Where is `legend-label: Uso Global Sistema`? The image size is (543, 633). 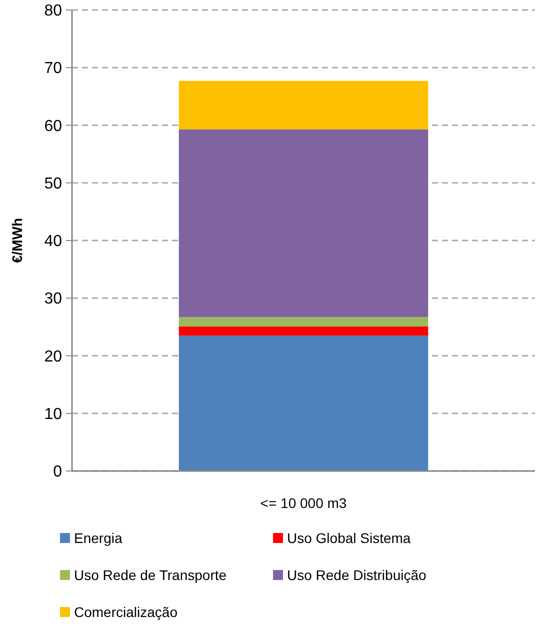
legend-label: Uso Global Sistema is located at coordinates (349, 538).